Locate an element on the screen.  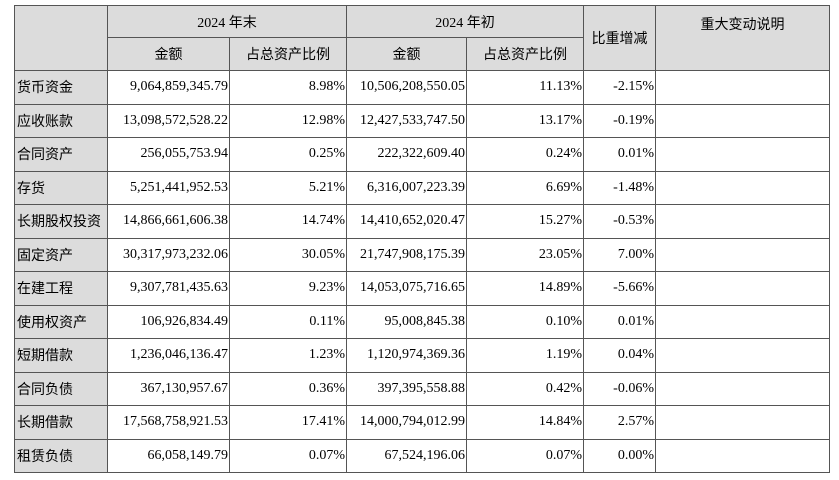
start-ratio-cell: 6.69% is located at coordinates (525, 187).